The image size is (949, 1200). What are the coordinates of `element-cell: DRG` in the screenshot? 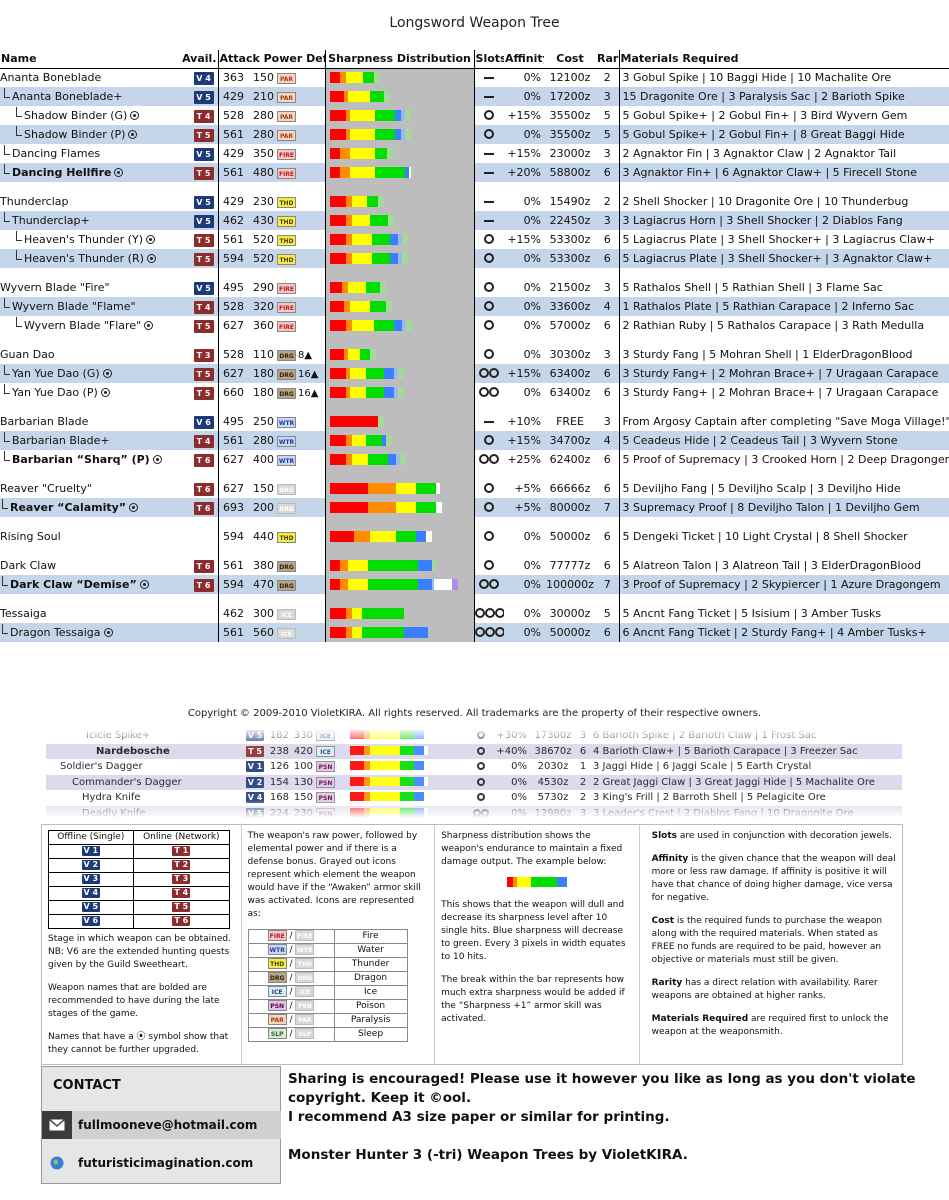 It's located at (301, 488).